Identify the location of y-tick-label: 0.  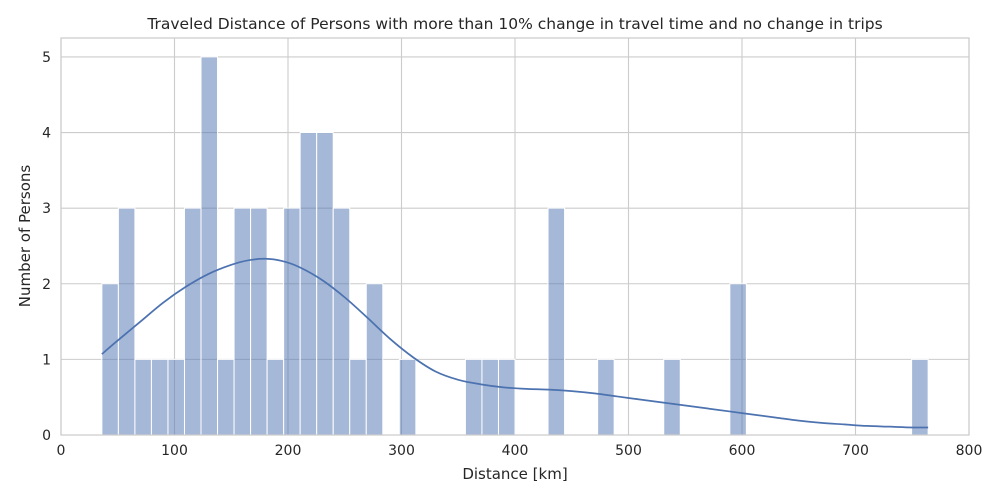
(46, 436).